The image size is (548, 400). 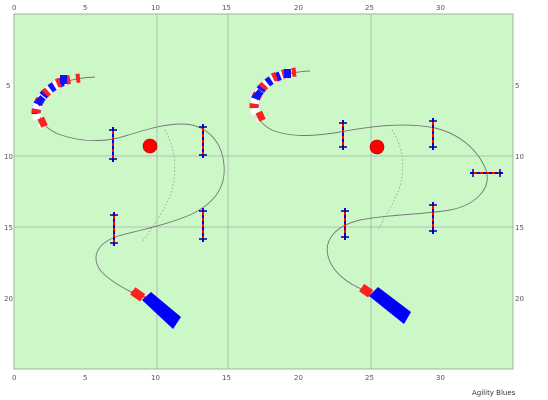 What do you see at coordinates (494, 393) in the screenshot?
I see `credit-label: Agility Blues` at bounding box center [494, 393].